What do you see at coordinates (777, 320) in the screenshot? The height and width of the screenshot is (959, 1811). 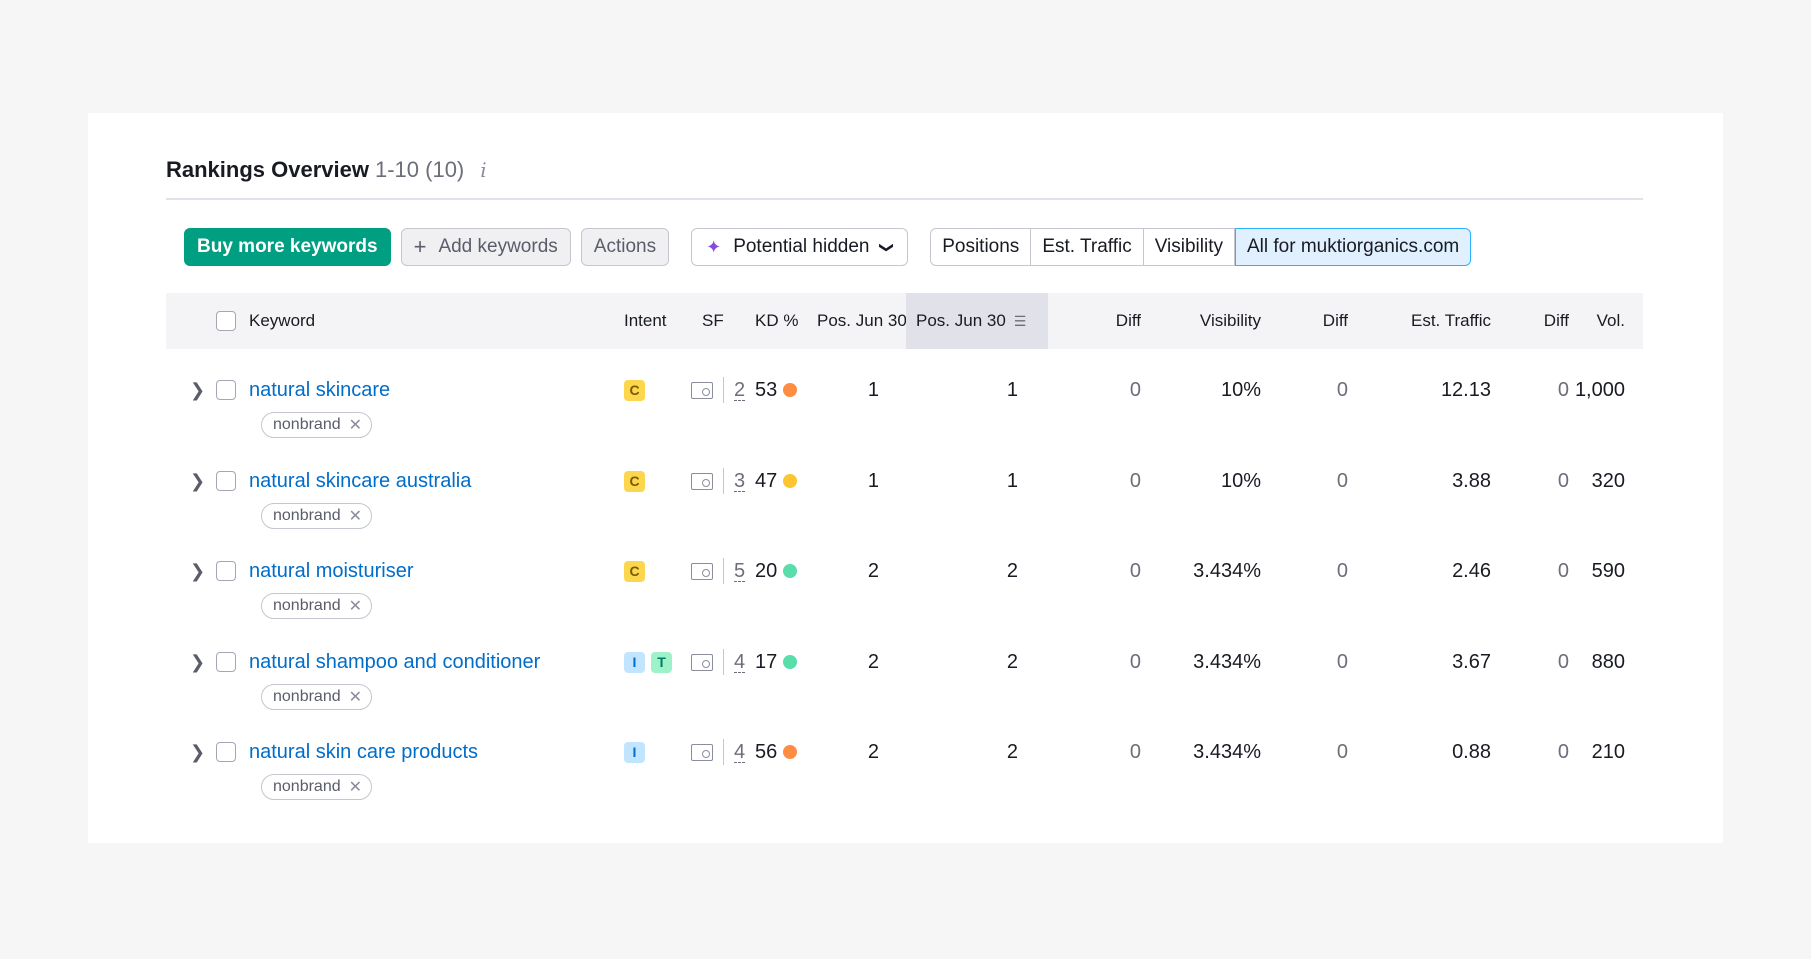 I see `col-kd: KD %` at bounding box center [777, 320].